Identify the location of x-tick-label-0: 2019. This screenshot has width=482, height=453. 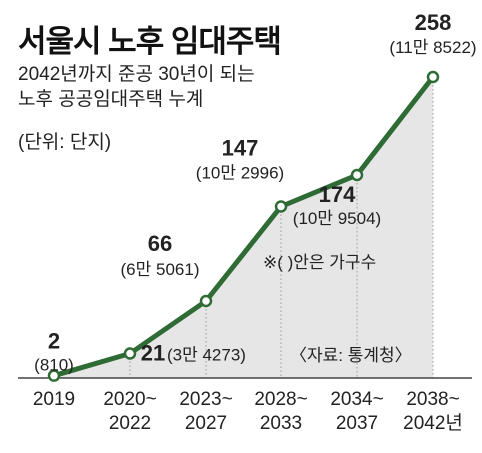
(54, 399).